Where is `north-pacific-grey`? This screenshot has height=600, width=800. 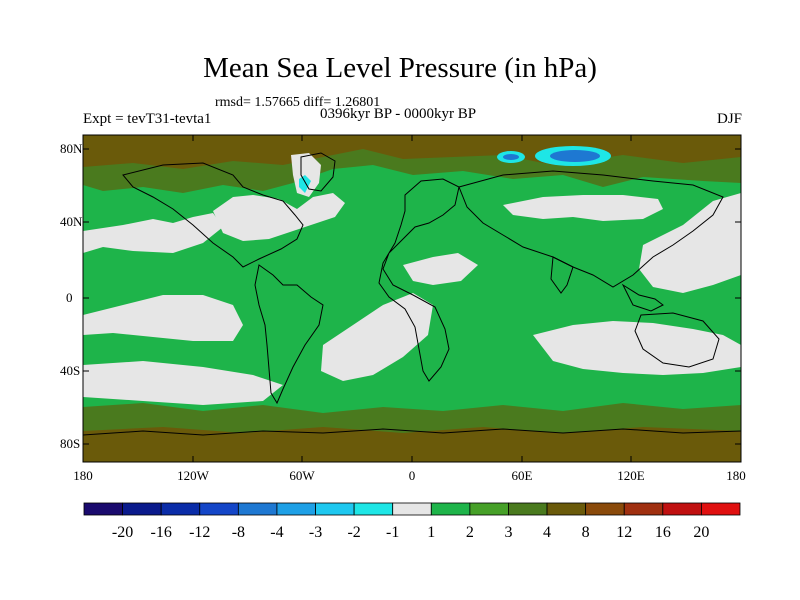 north-pacific-grey is located at coordinates (153, 233).